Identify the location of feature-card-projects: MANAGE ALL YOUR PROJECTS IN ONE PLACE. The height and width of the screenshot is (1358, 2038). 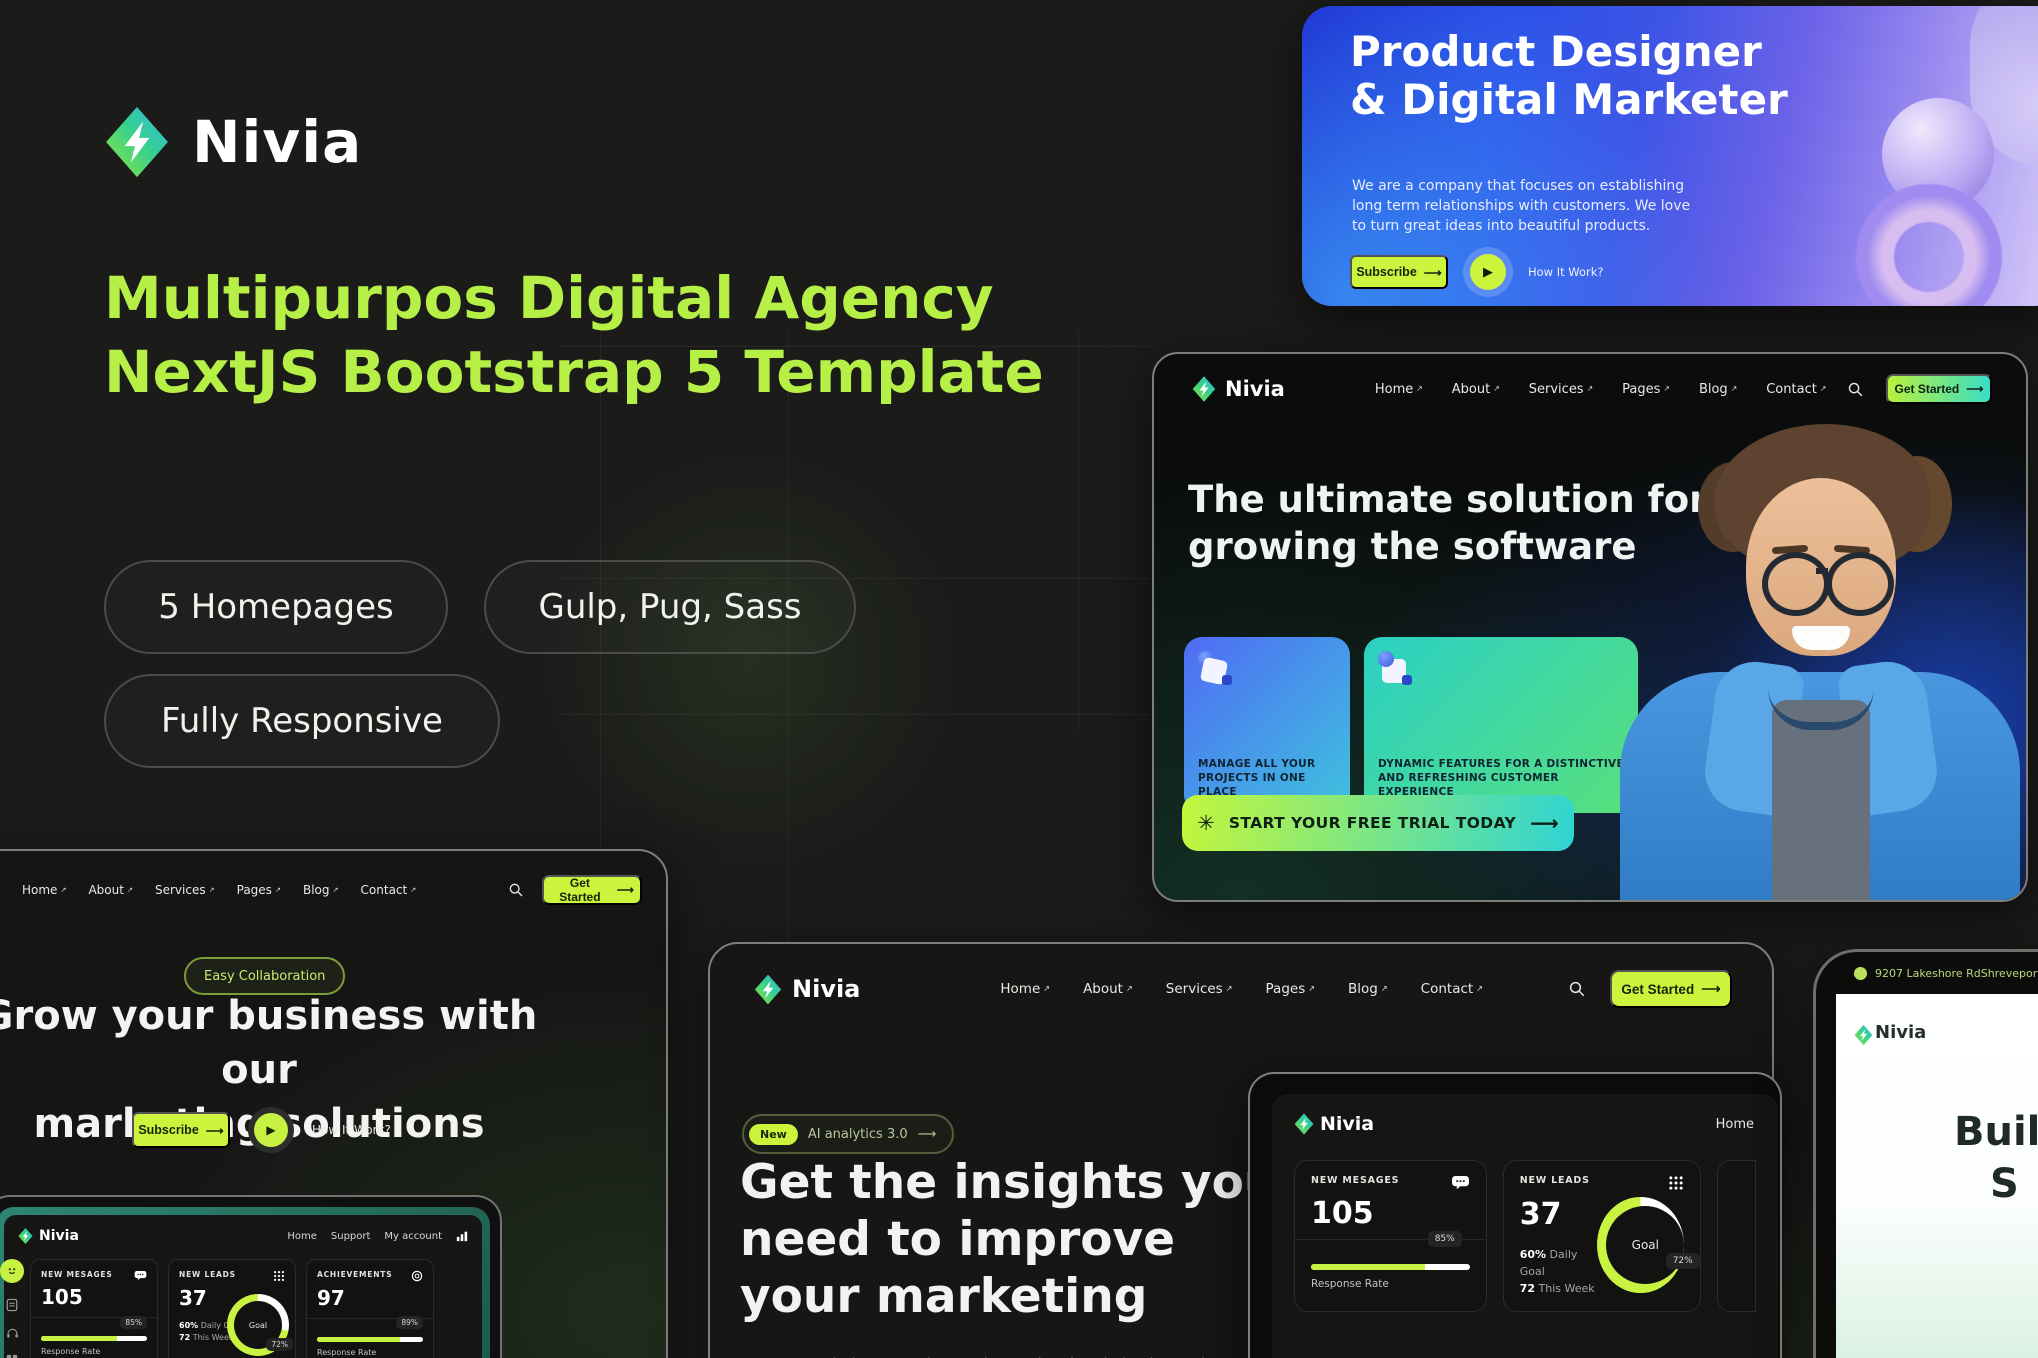
(1267, 725).